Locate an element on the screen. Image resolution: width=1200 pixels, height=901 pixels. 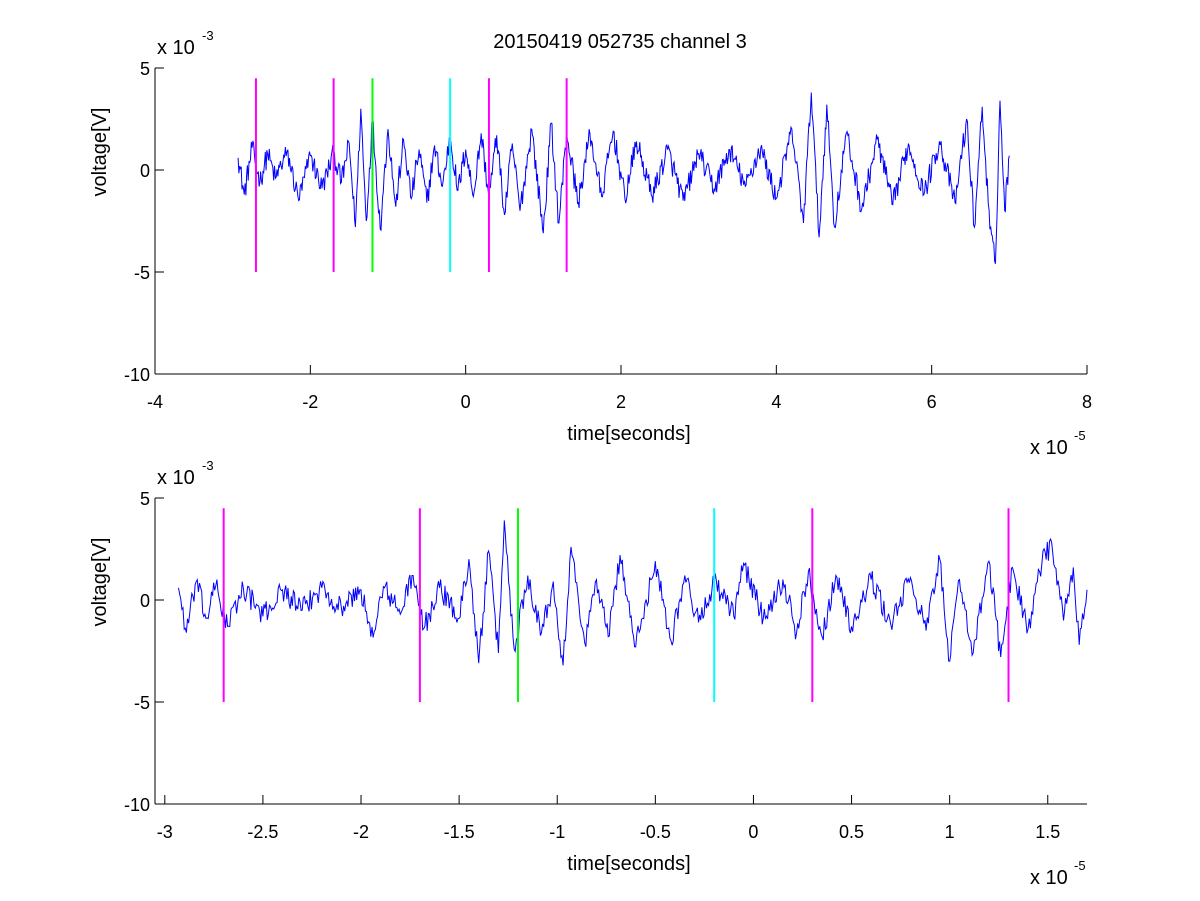
x-tick-label: -0.5 is located at coordinates (655, 832).